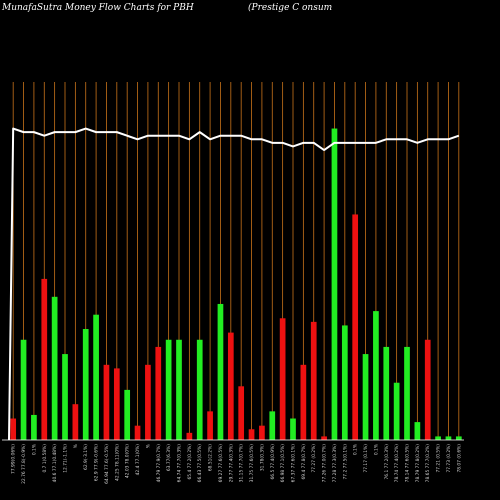 This screenshot has width=500, height=500. What do you see at coordinates (14, 459) in the screenshot?
I see `x-tick-label: 77.99(0.06%)` at bounding box center [14, 459].